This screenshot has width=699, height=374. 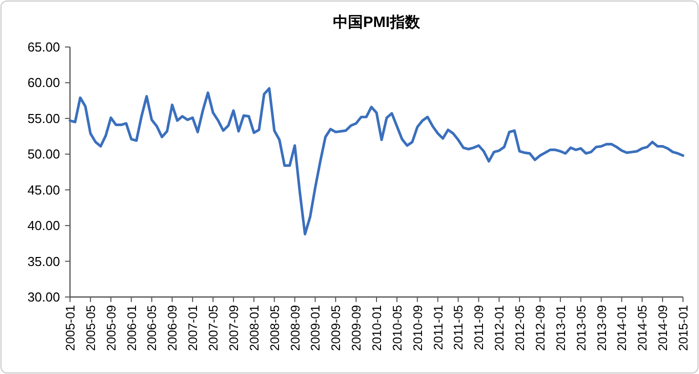 I want to click on x-tick-label: 2012-05, so click(x=520, y=327).